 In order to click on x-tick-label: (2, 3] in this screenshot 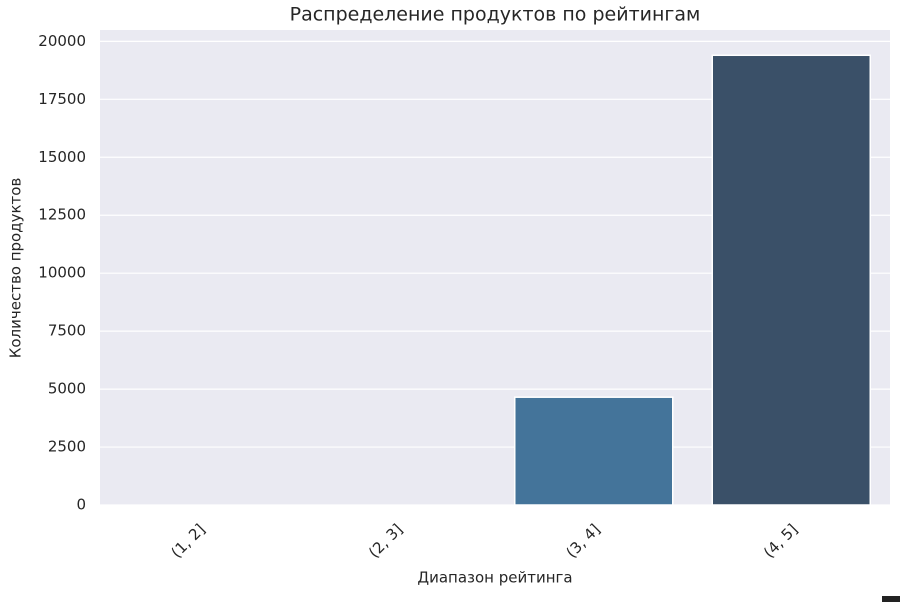, I will do `click(385, 540)`.